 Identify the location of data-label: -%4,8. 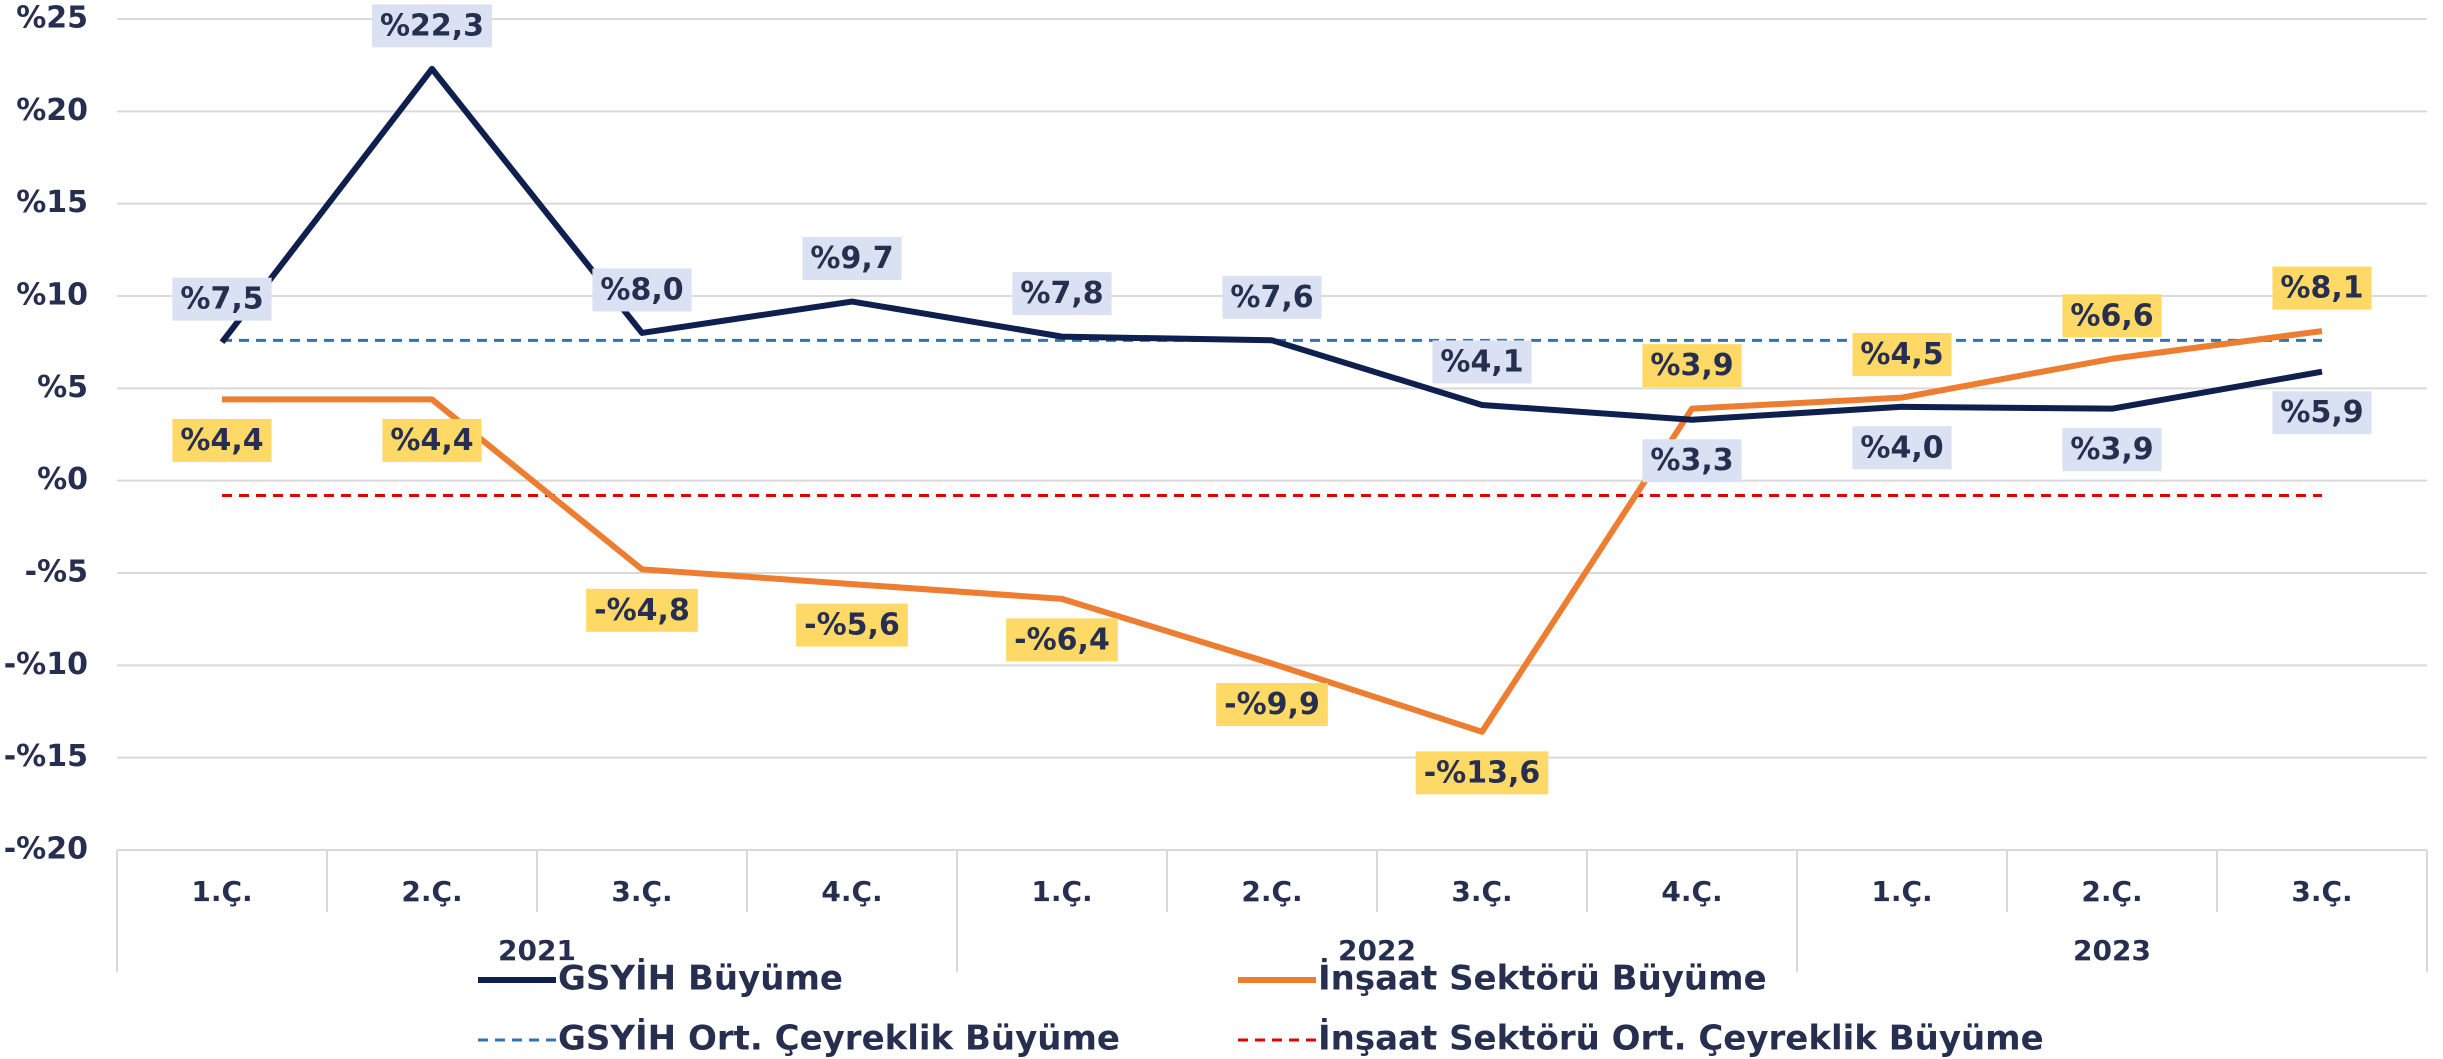
(642, 610).